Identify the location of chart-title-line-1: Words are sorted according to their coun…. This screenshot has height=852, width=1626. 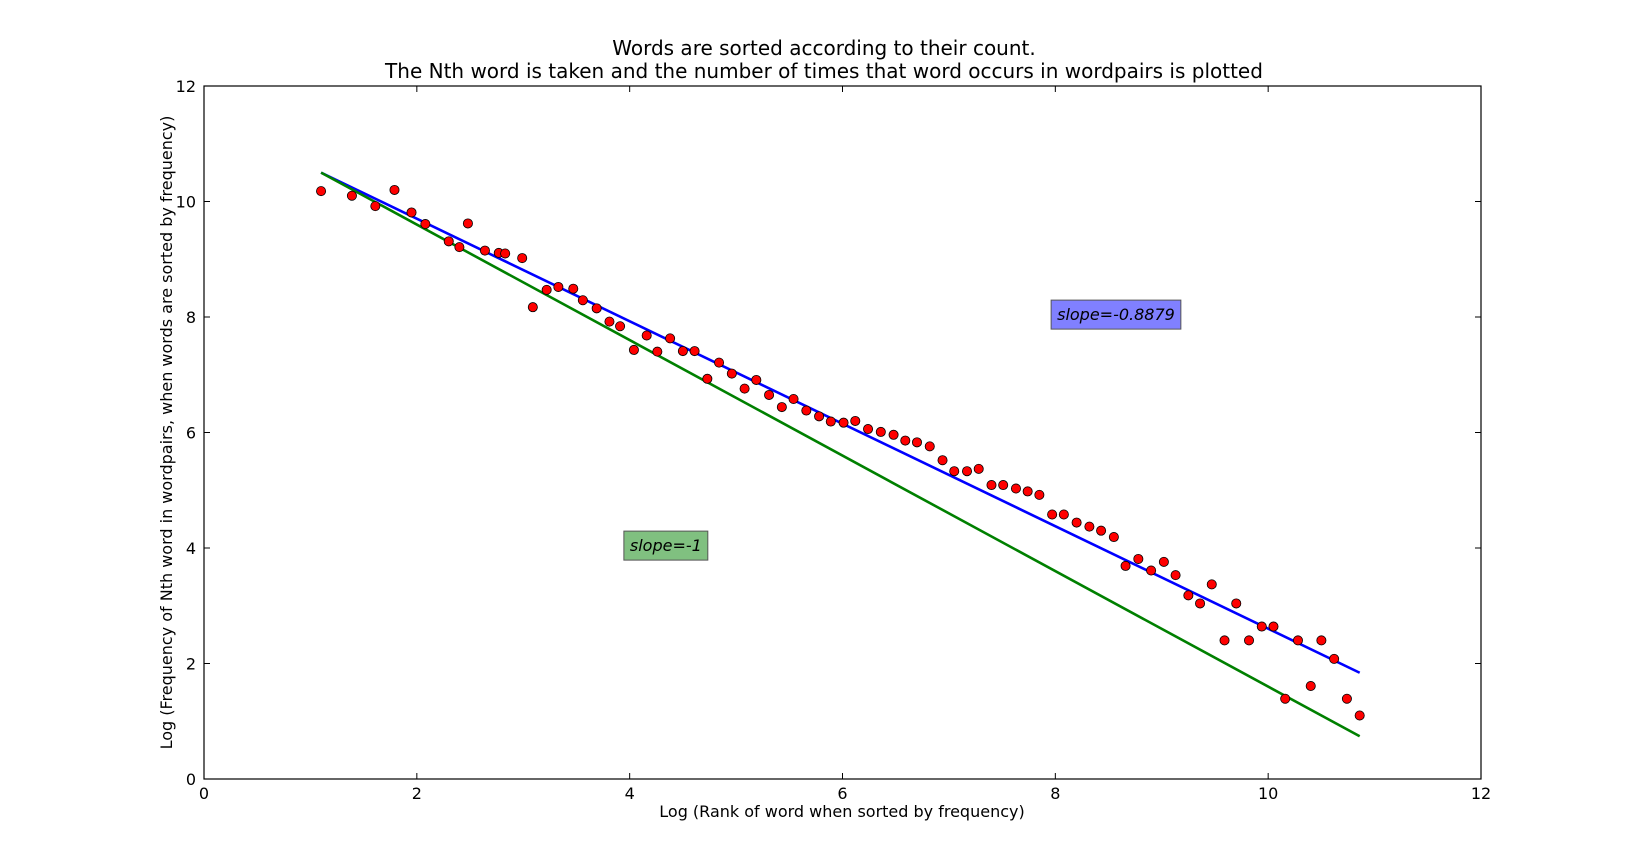
(823, 48).